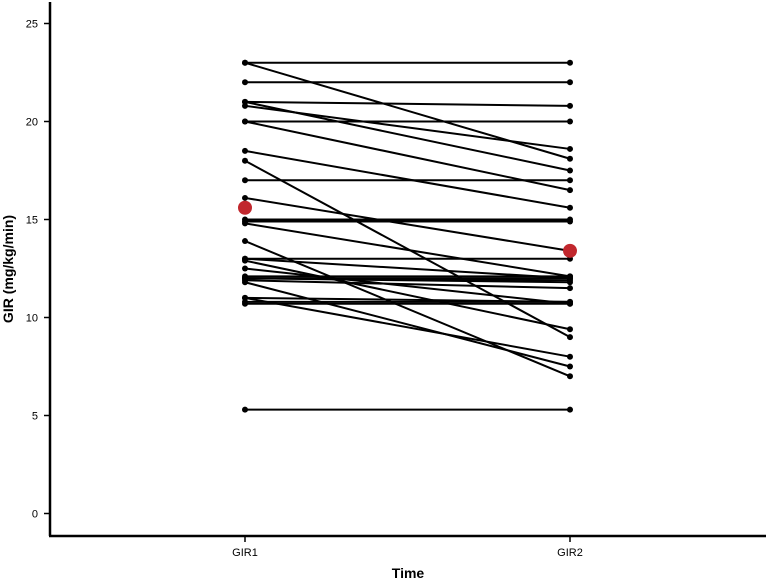 The height and width of the screenshot is (580, 766). What do you see at coordinates (570, 553) in the screenshot?
I see `x-tick-label: GIR2` at bounding box center [570, 553].